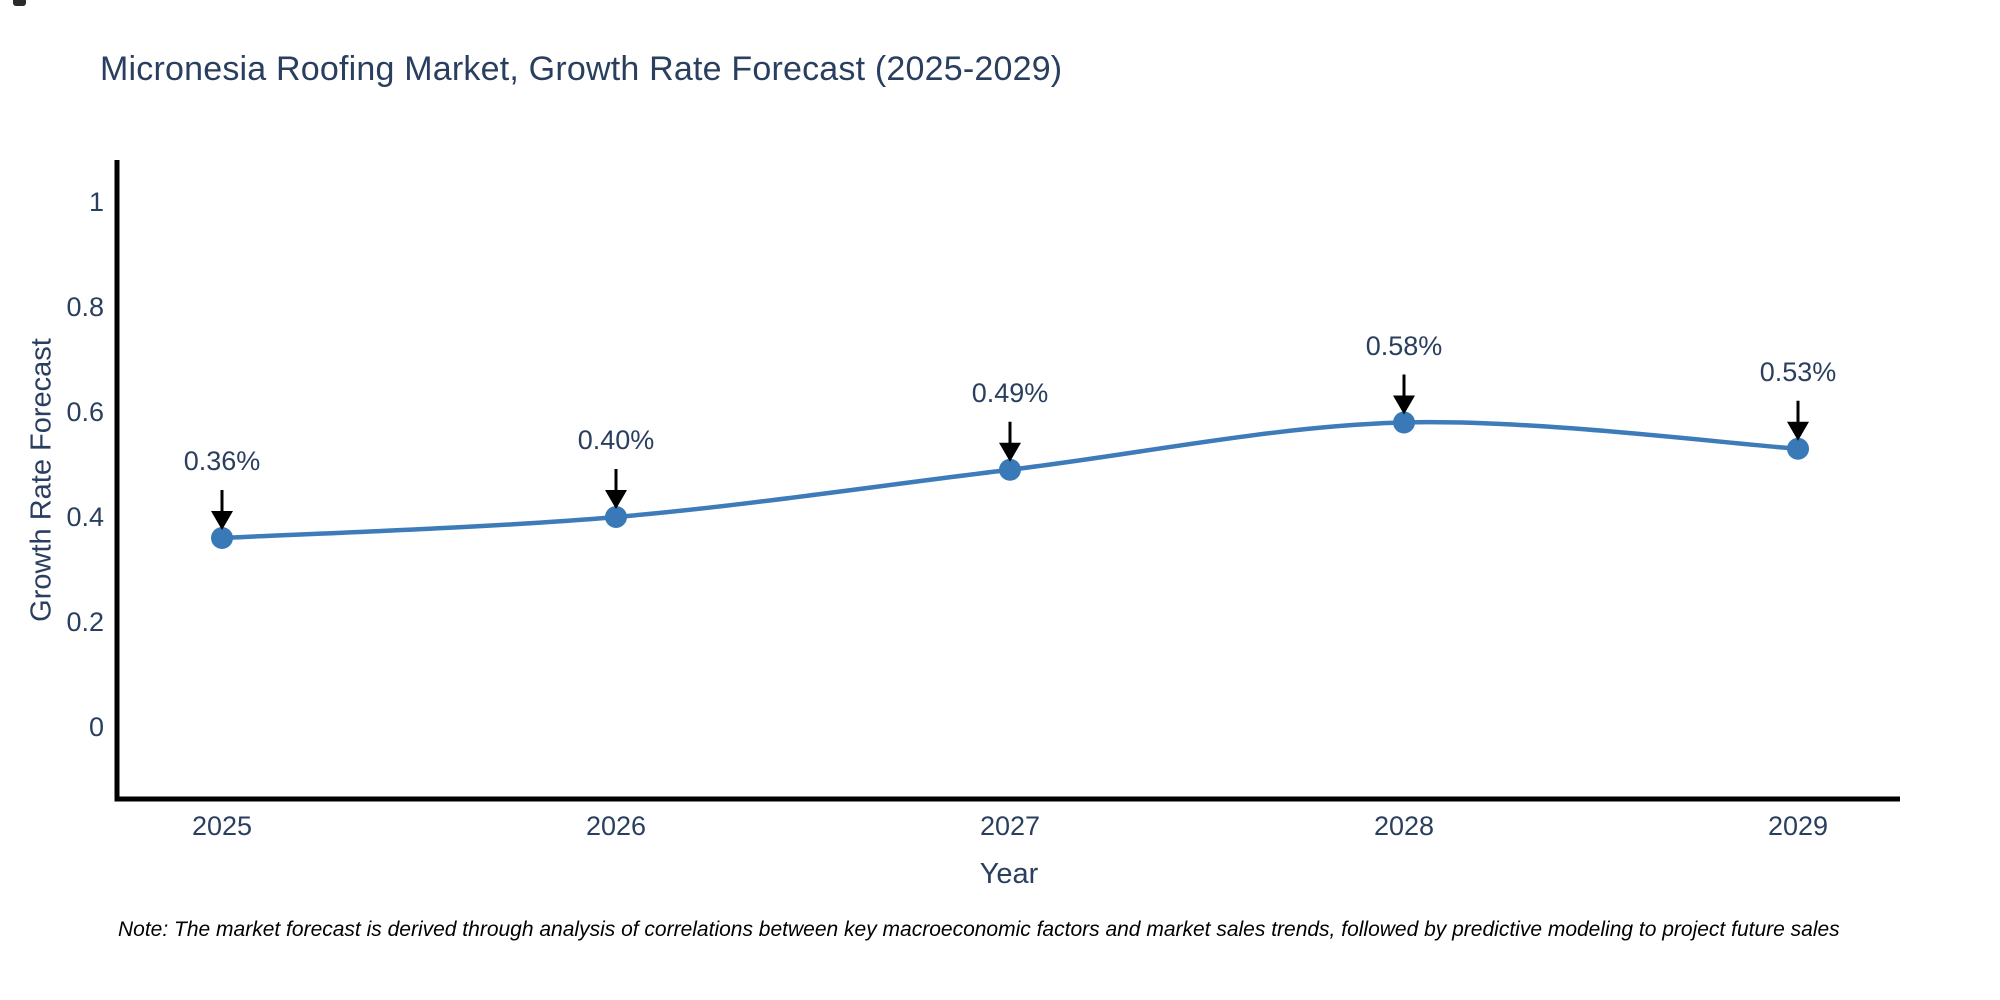  Describe the element at coordinates (96, 727) in the screenshot. I see `y-tick-label: 0` at that location.